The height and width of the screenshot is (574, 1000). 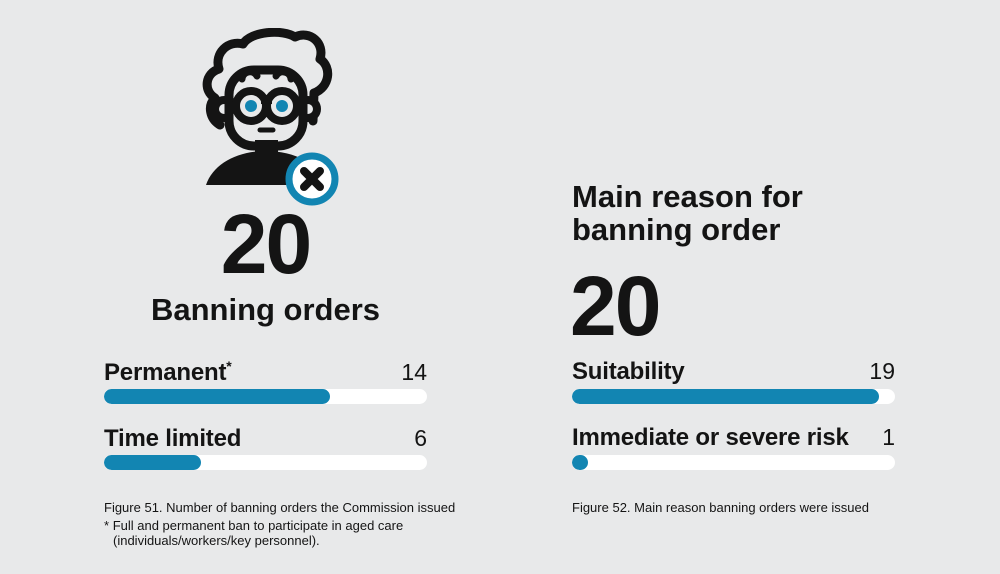 What do you see at coordinates (710, 437) in the screenshot?
I see `stat-label: Immediate or severe risk` at bounding box center [710, 437].